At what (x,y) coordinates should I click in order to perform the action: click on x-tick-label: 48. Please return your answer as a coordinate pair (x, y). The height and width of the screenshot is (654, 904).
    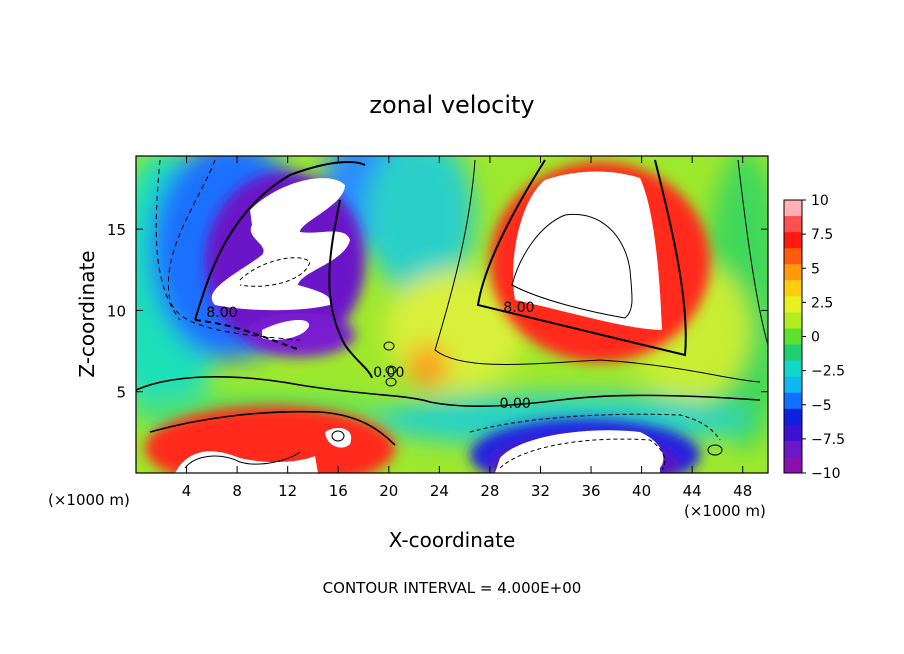
    Looking at the image, I should click on (742, 491).